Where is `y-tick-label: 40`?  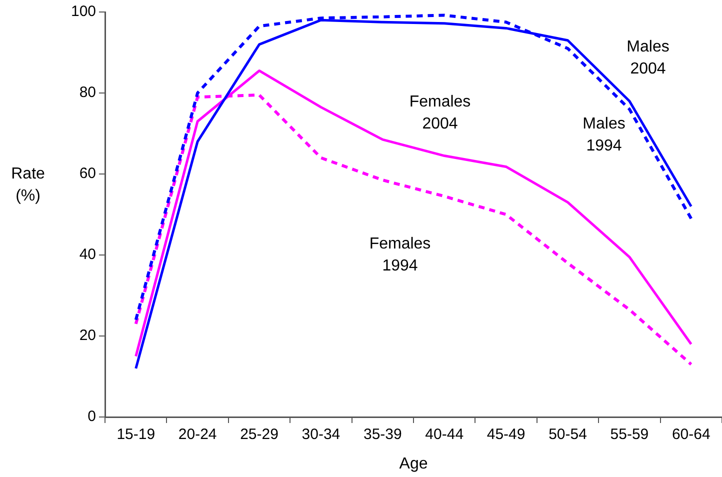 y-tick-label: 40 is located at coordinates (87, 255).